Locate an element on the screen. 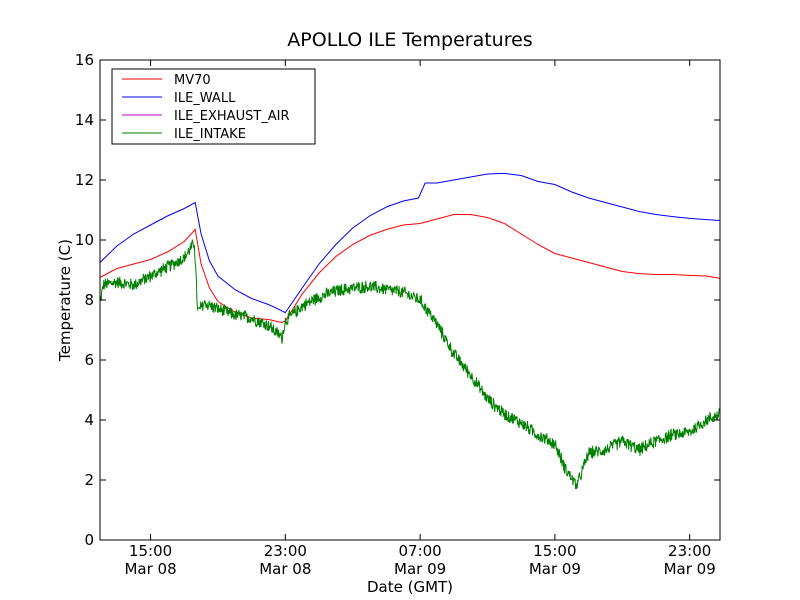 The height and width of the screenshot is (600, 800). y-tick-label: 6 is located at coordinates (89, 360).